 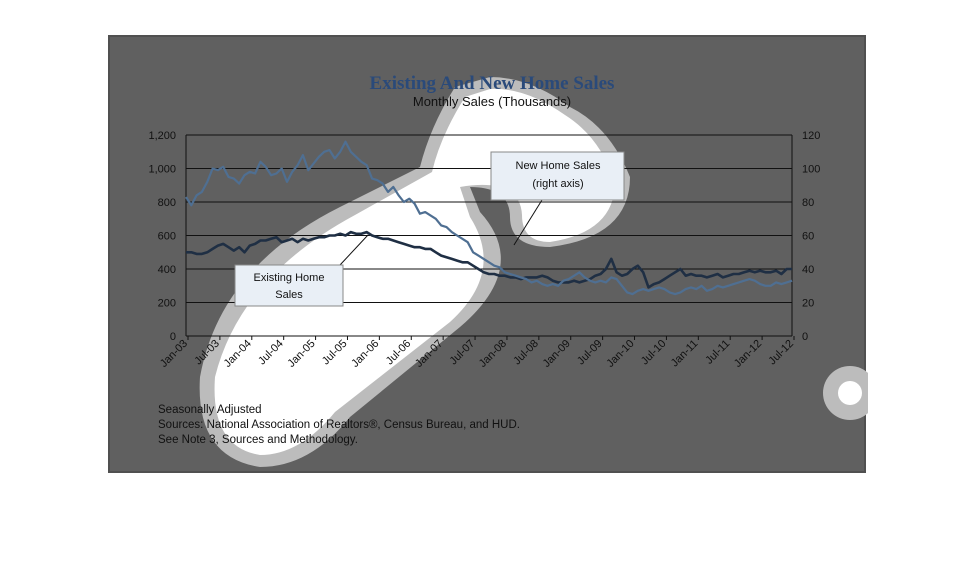 What do you see at coordinates (808, 270) in the screenshot?
I see `y-right-tick-label: 40` at bounding box center [808, 270].